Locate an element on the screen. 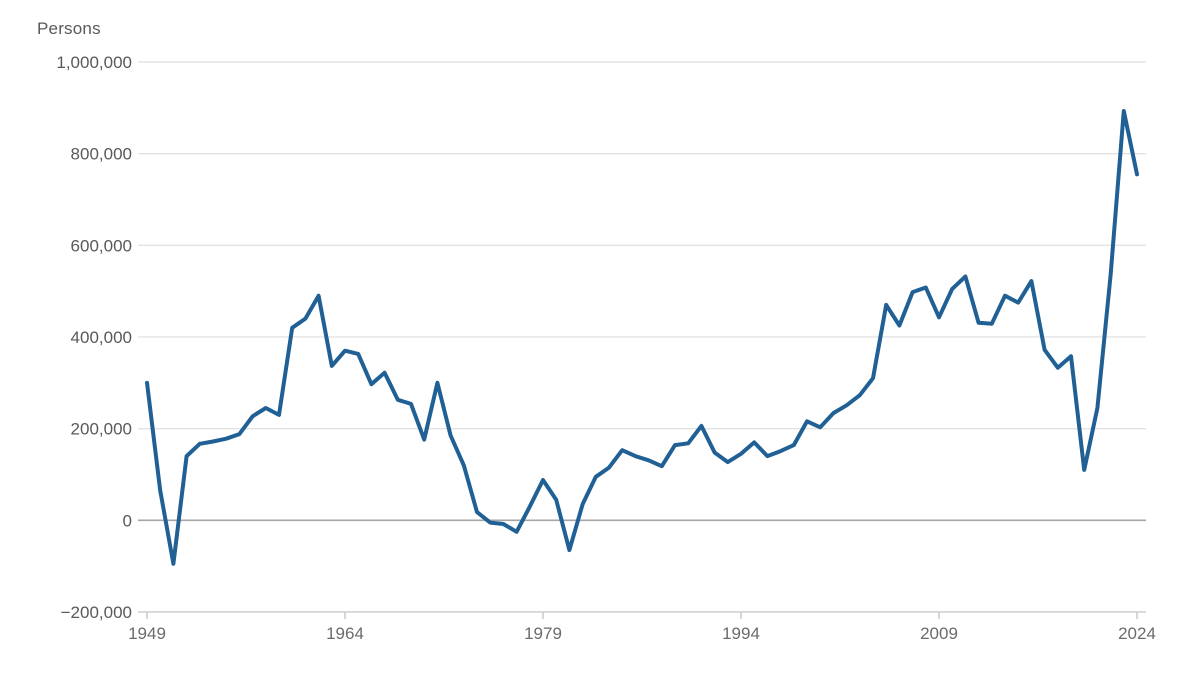 The height and width of the screenshot is (675, 1200). y-axis-tick-label: −200,000 is located at coordinates (96, 612).